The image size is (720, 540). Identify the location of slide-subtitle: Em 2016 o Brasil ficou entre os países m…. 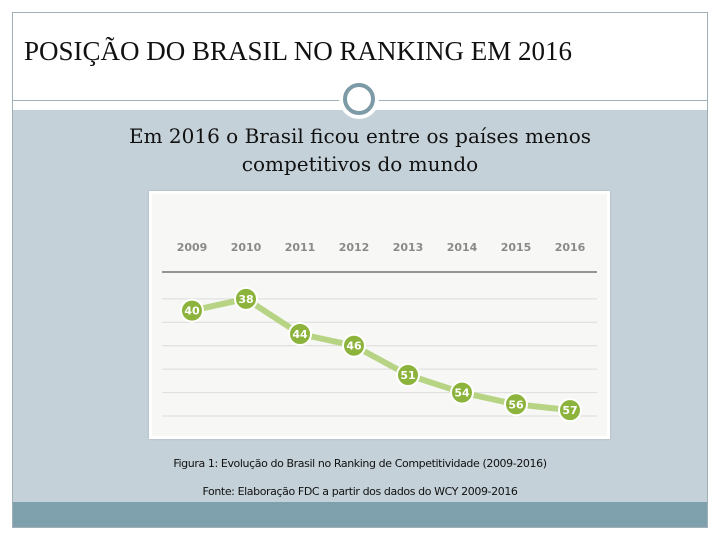
(360, 150).